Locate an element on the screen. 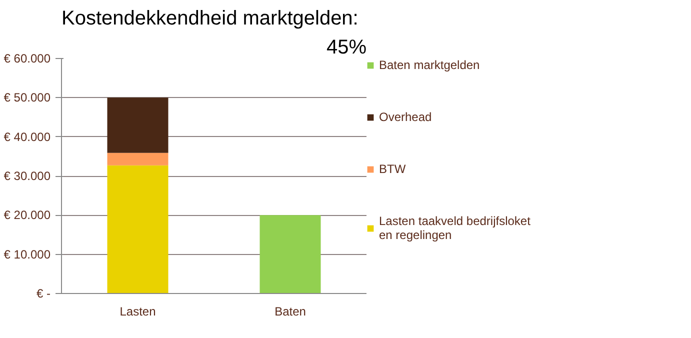  y-tick-label: € 50.000 is located at coordinates (27, 97).